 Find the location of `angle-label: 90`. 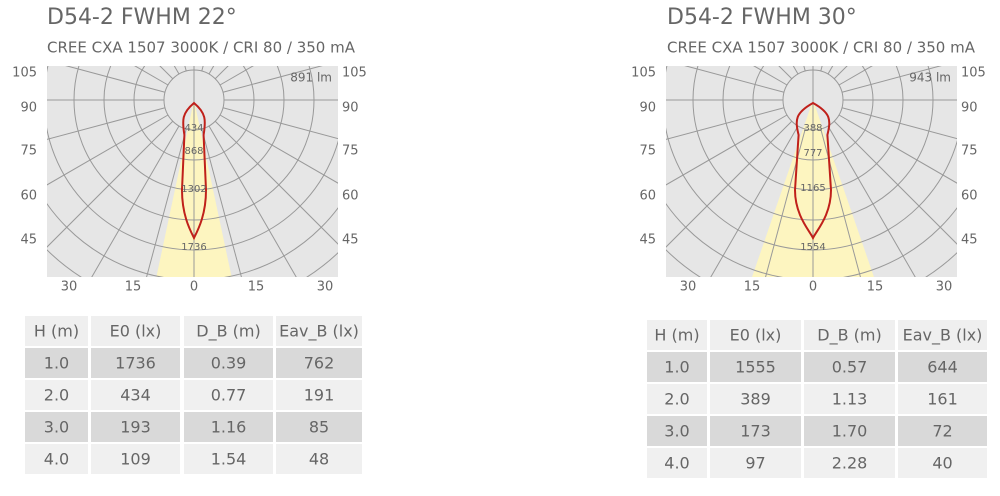

angle-label: 90 is located at coordinates (969, 108).